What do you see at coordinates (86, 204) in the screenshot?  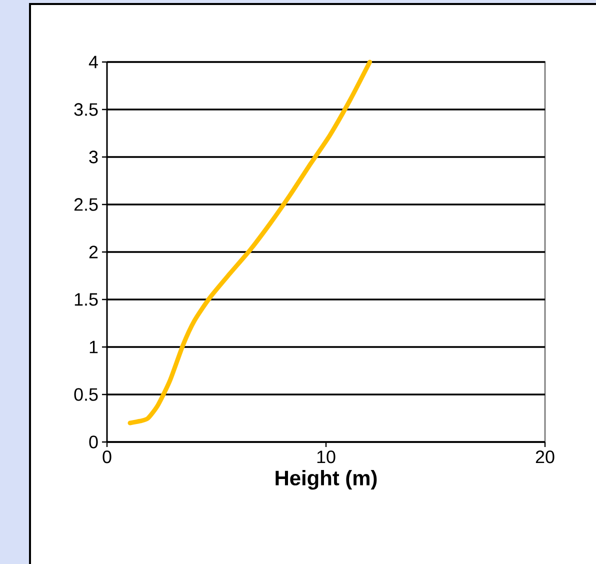 I see `y-tick-label: 2.5` at bounding box center [86, 204].